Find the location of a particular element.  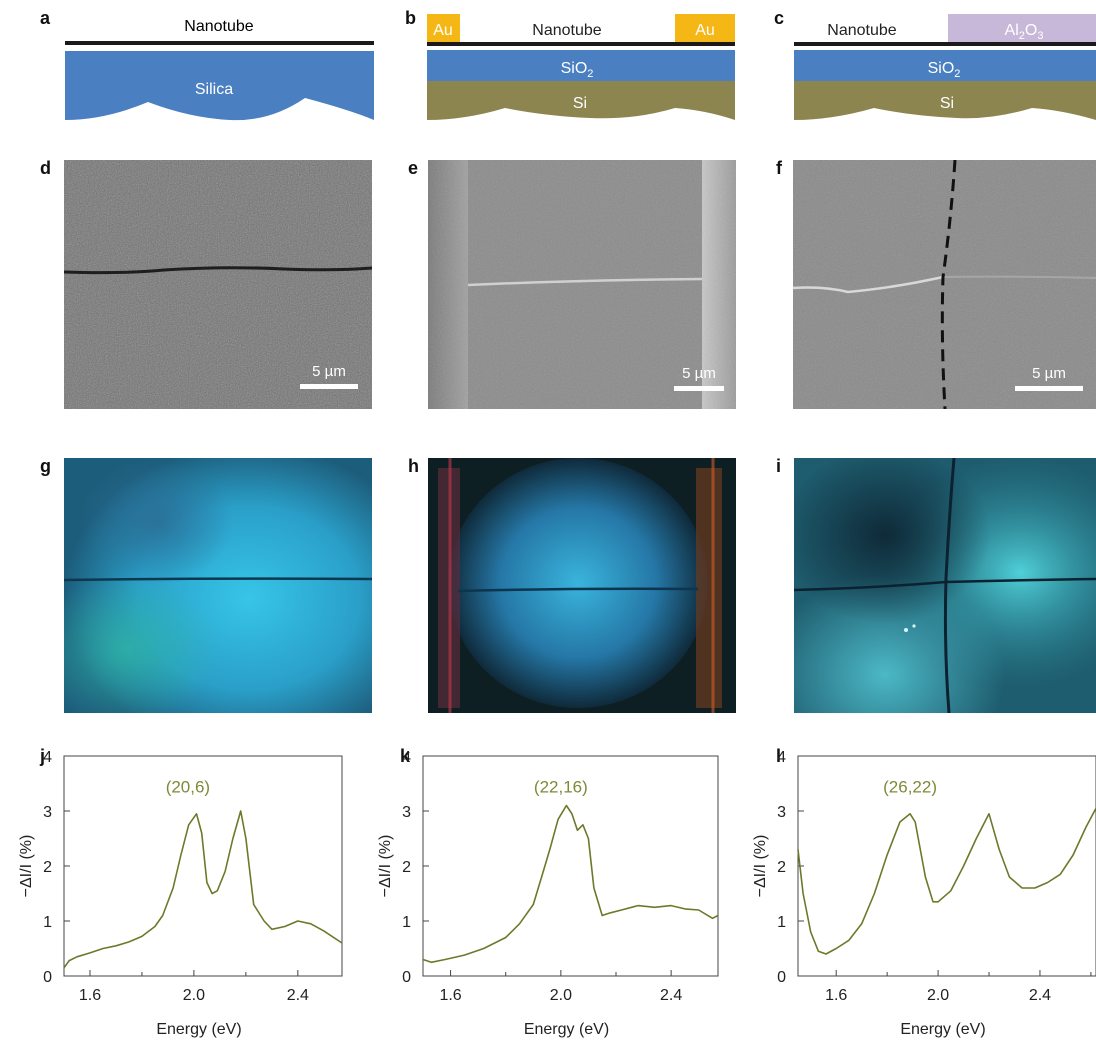

panel-label-d: d is located at coordinates (45, 168).